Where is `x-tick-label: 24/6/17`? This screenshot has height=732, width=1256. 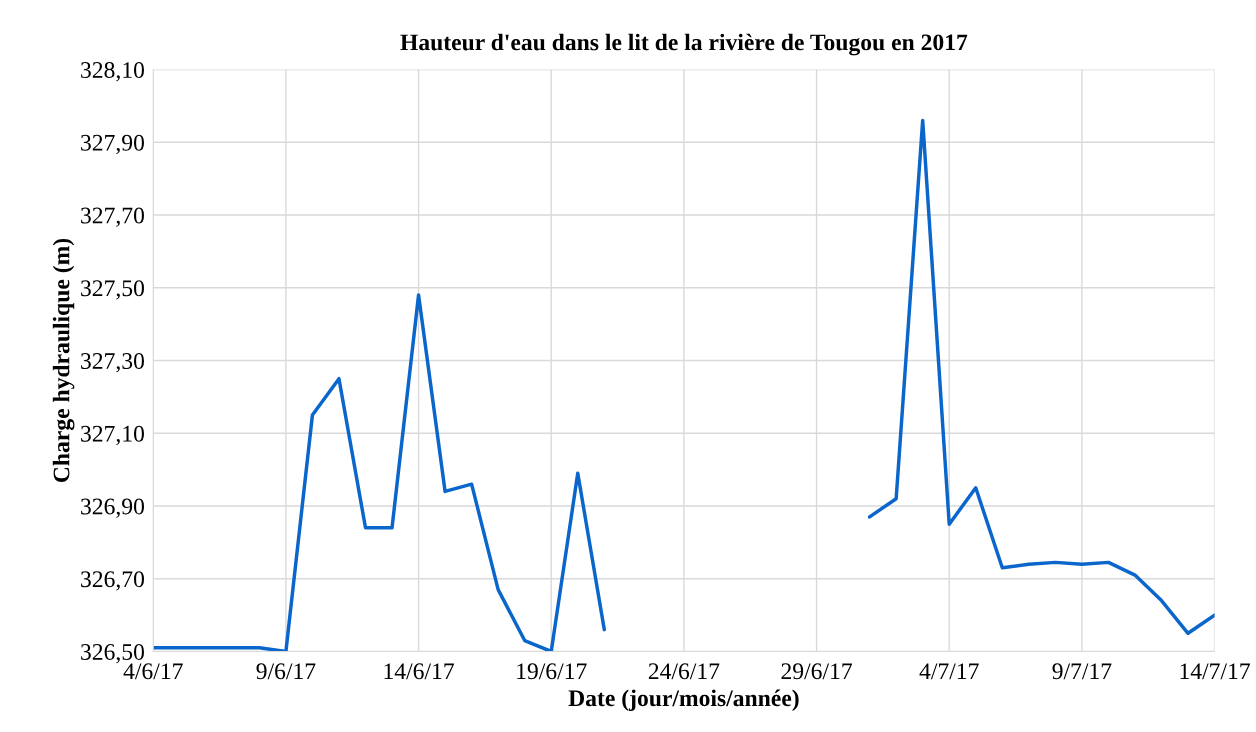
x-tick-label: 24/6/17 is located at coordinates (684, 671).